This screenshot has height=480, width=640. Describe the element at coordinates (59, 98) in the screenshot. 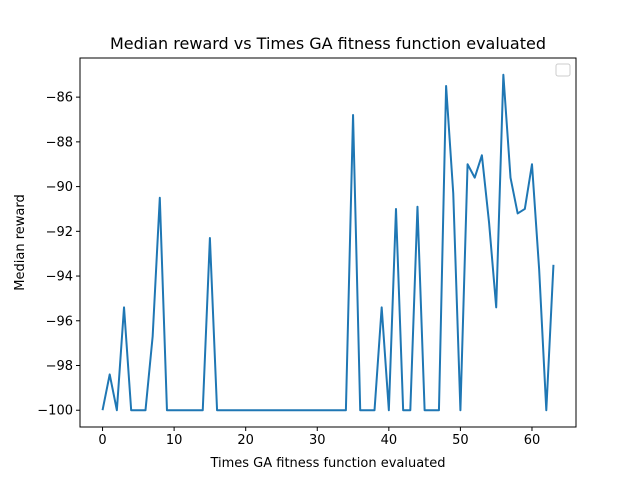

I see `y-tick-label: −86` at that location.